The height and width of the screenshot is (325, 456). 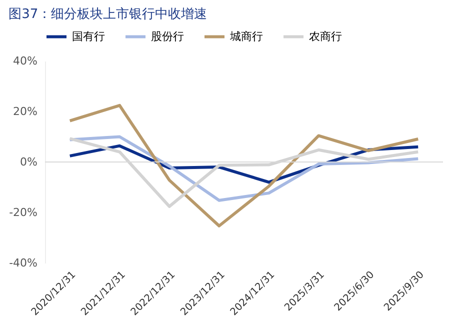 I want to click on y-tick-label: 20%, so click(x=25, y=111).